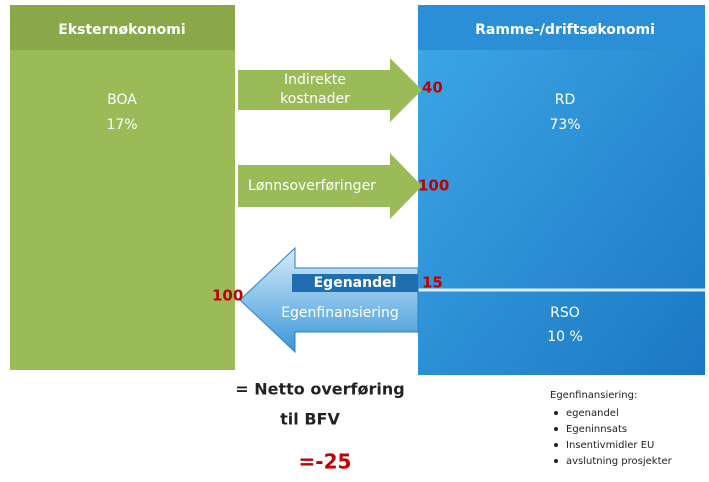  I want to click on left-share: 17%, so click(121, 125).